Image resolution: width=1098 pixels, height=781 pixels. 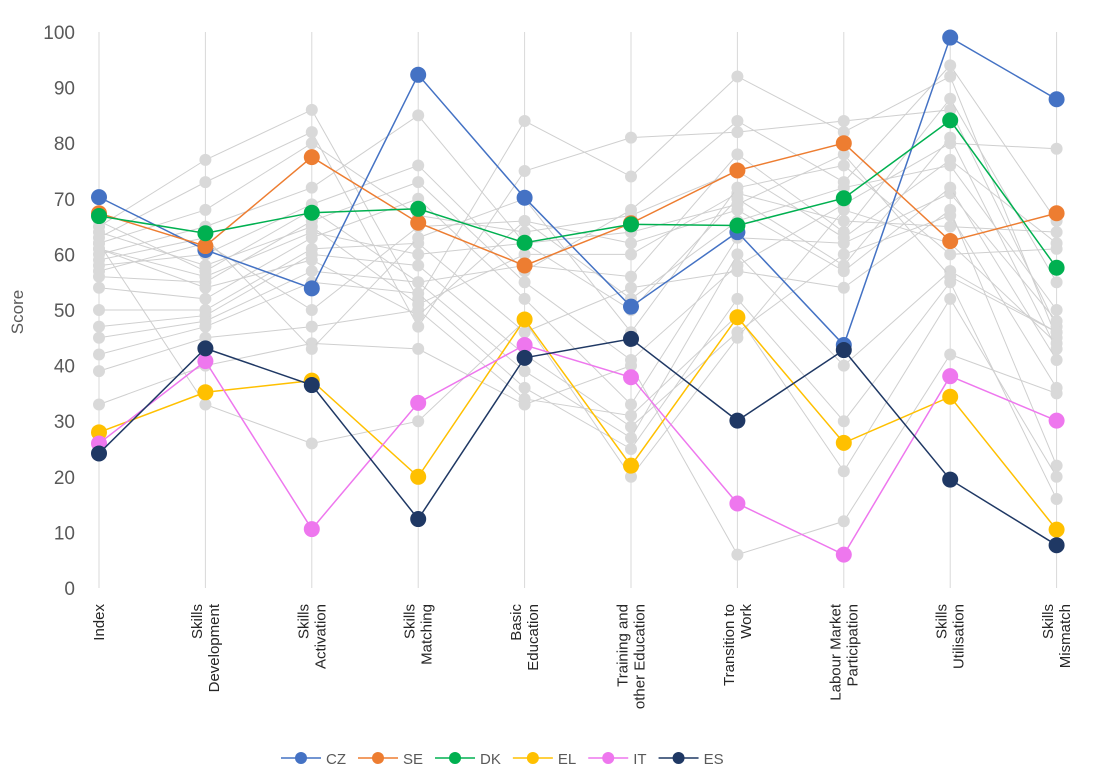 I want to click on legend-label: IT, so click(x=639, y=759).